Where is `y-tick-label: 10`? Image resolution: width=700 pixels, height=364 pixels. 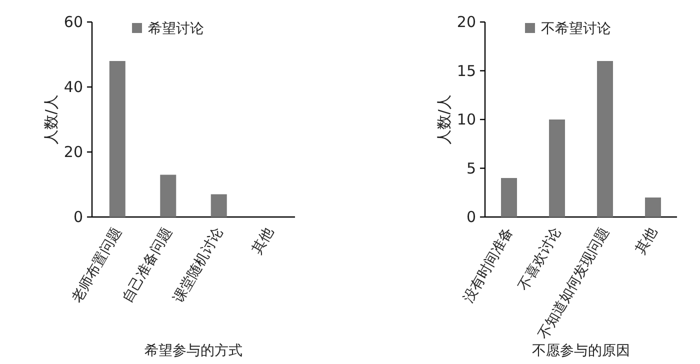
y-tick-label: 10 is located at coordinates (466, 119).